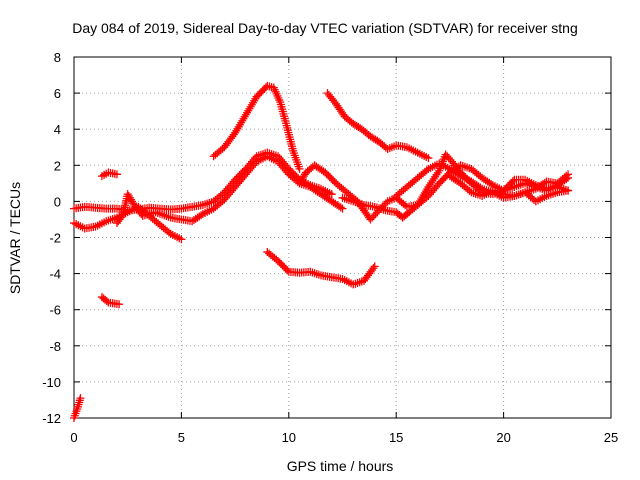  I want to click on y-tick-label: 2, so click(57, 165).